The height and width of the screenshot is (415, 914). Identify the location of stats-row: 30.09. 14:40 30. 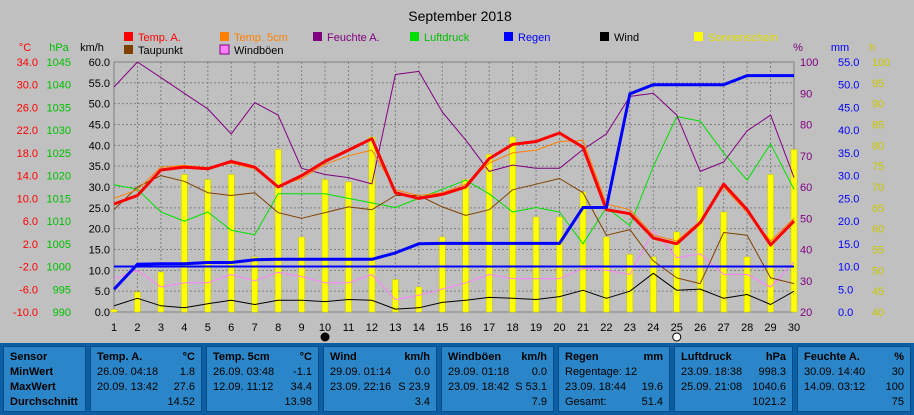
(854, 372).